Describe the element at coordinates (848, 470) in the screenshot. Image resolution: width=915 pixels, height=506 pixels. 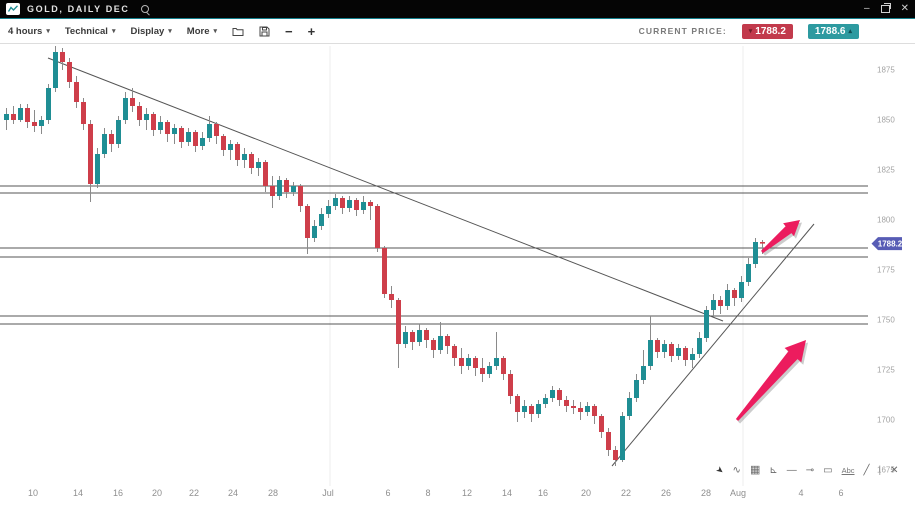
I see `text-tool-icon: Abc` at that location.